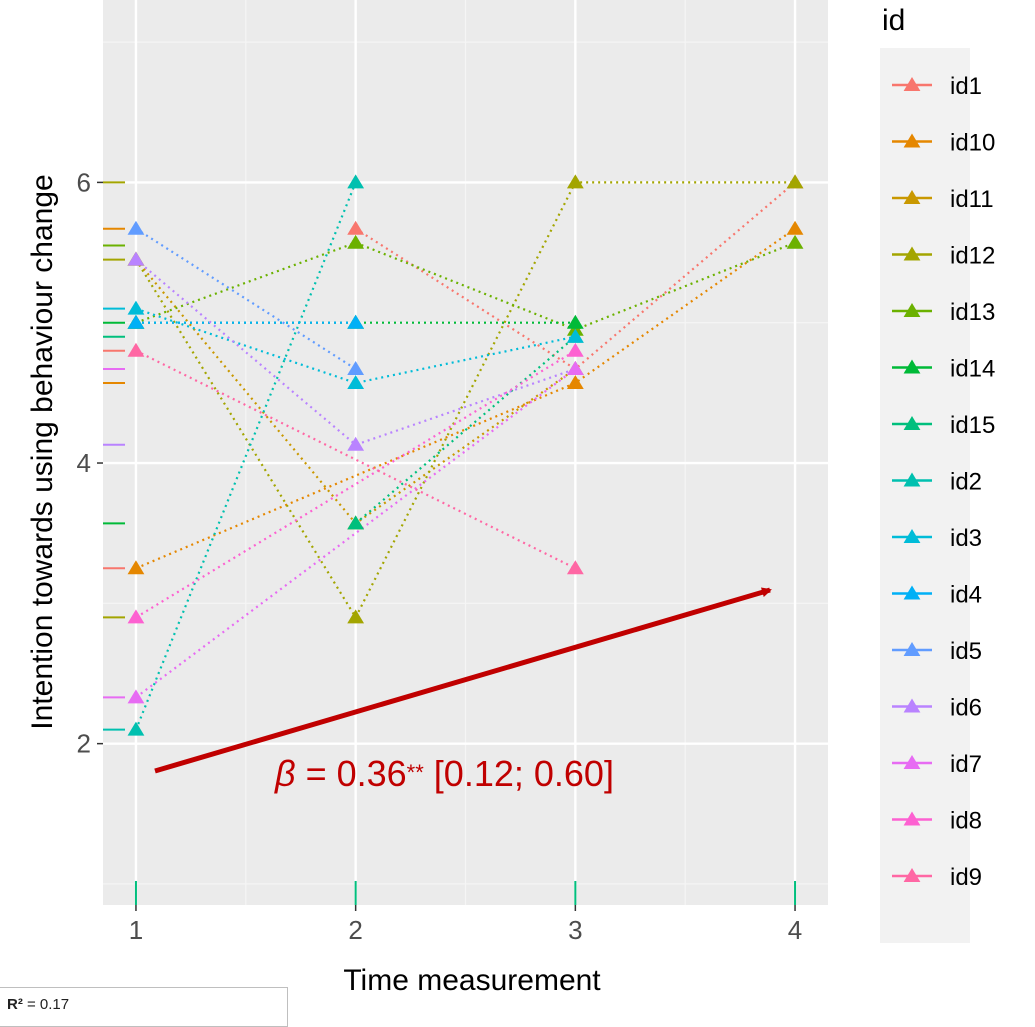 The height and width of the screenshot is (1027, 1035). I want to click on legend-label: id12, so click(972, 256).